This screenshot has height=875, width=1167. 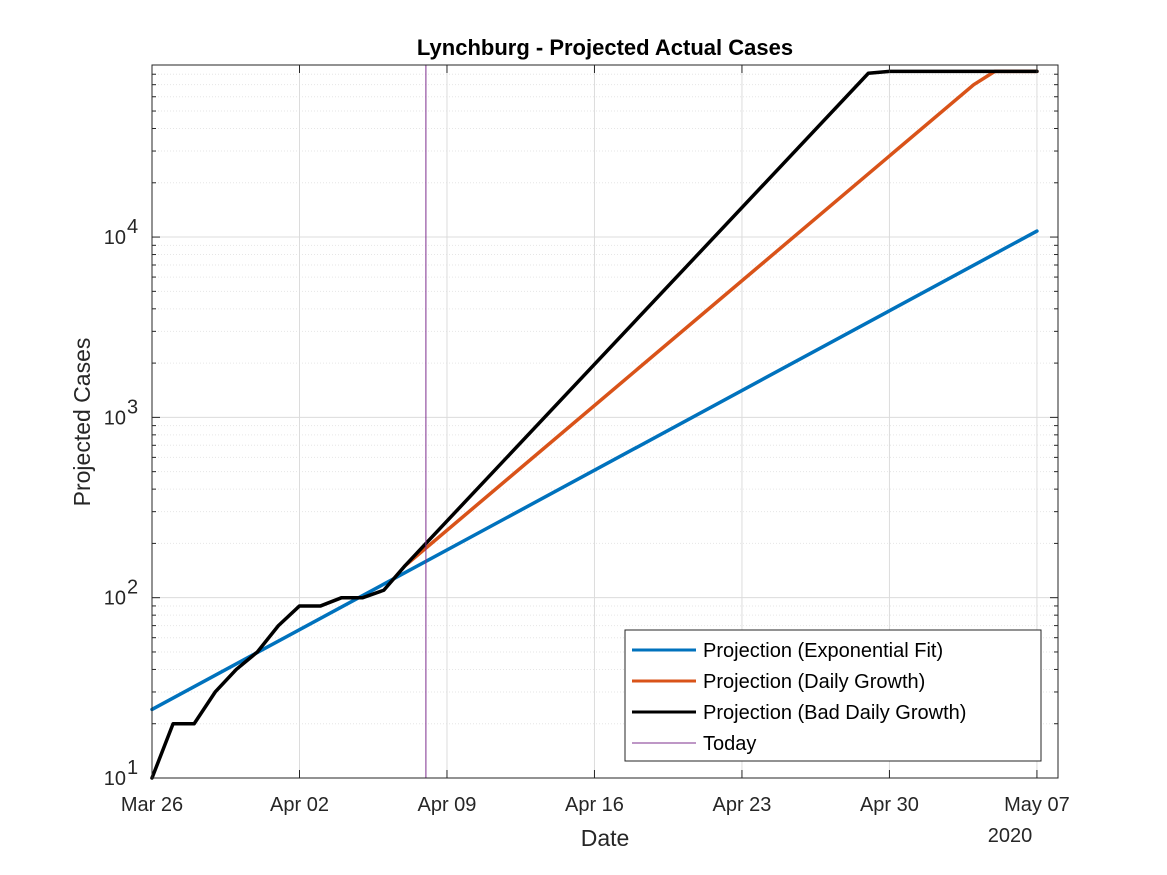 I want to click on legend-label-today: Today, so click(x=729, y=744).